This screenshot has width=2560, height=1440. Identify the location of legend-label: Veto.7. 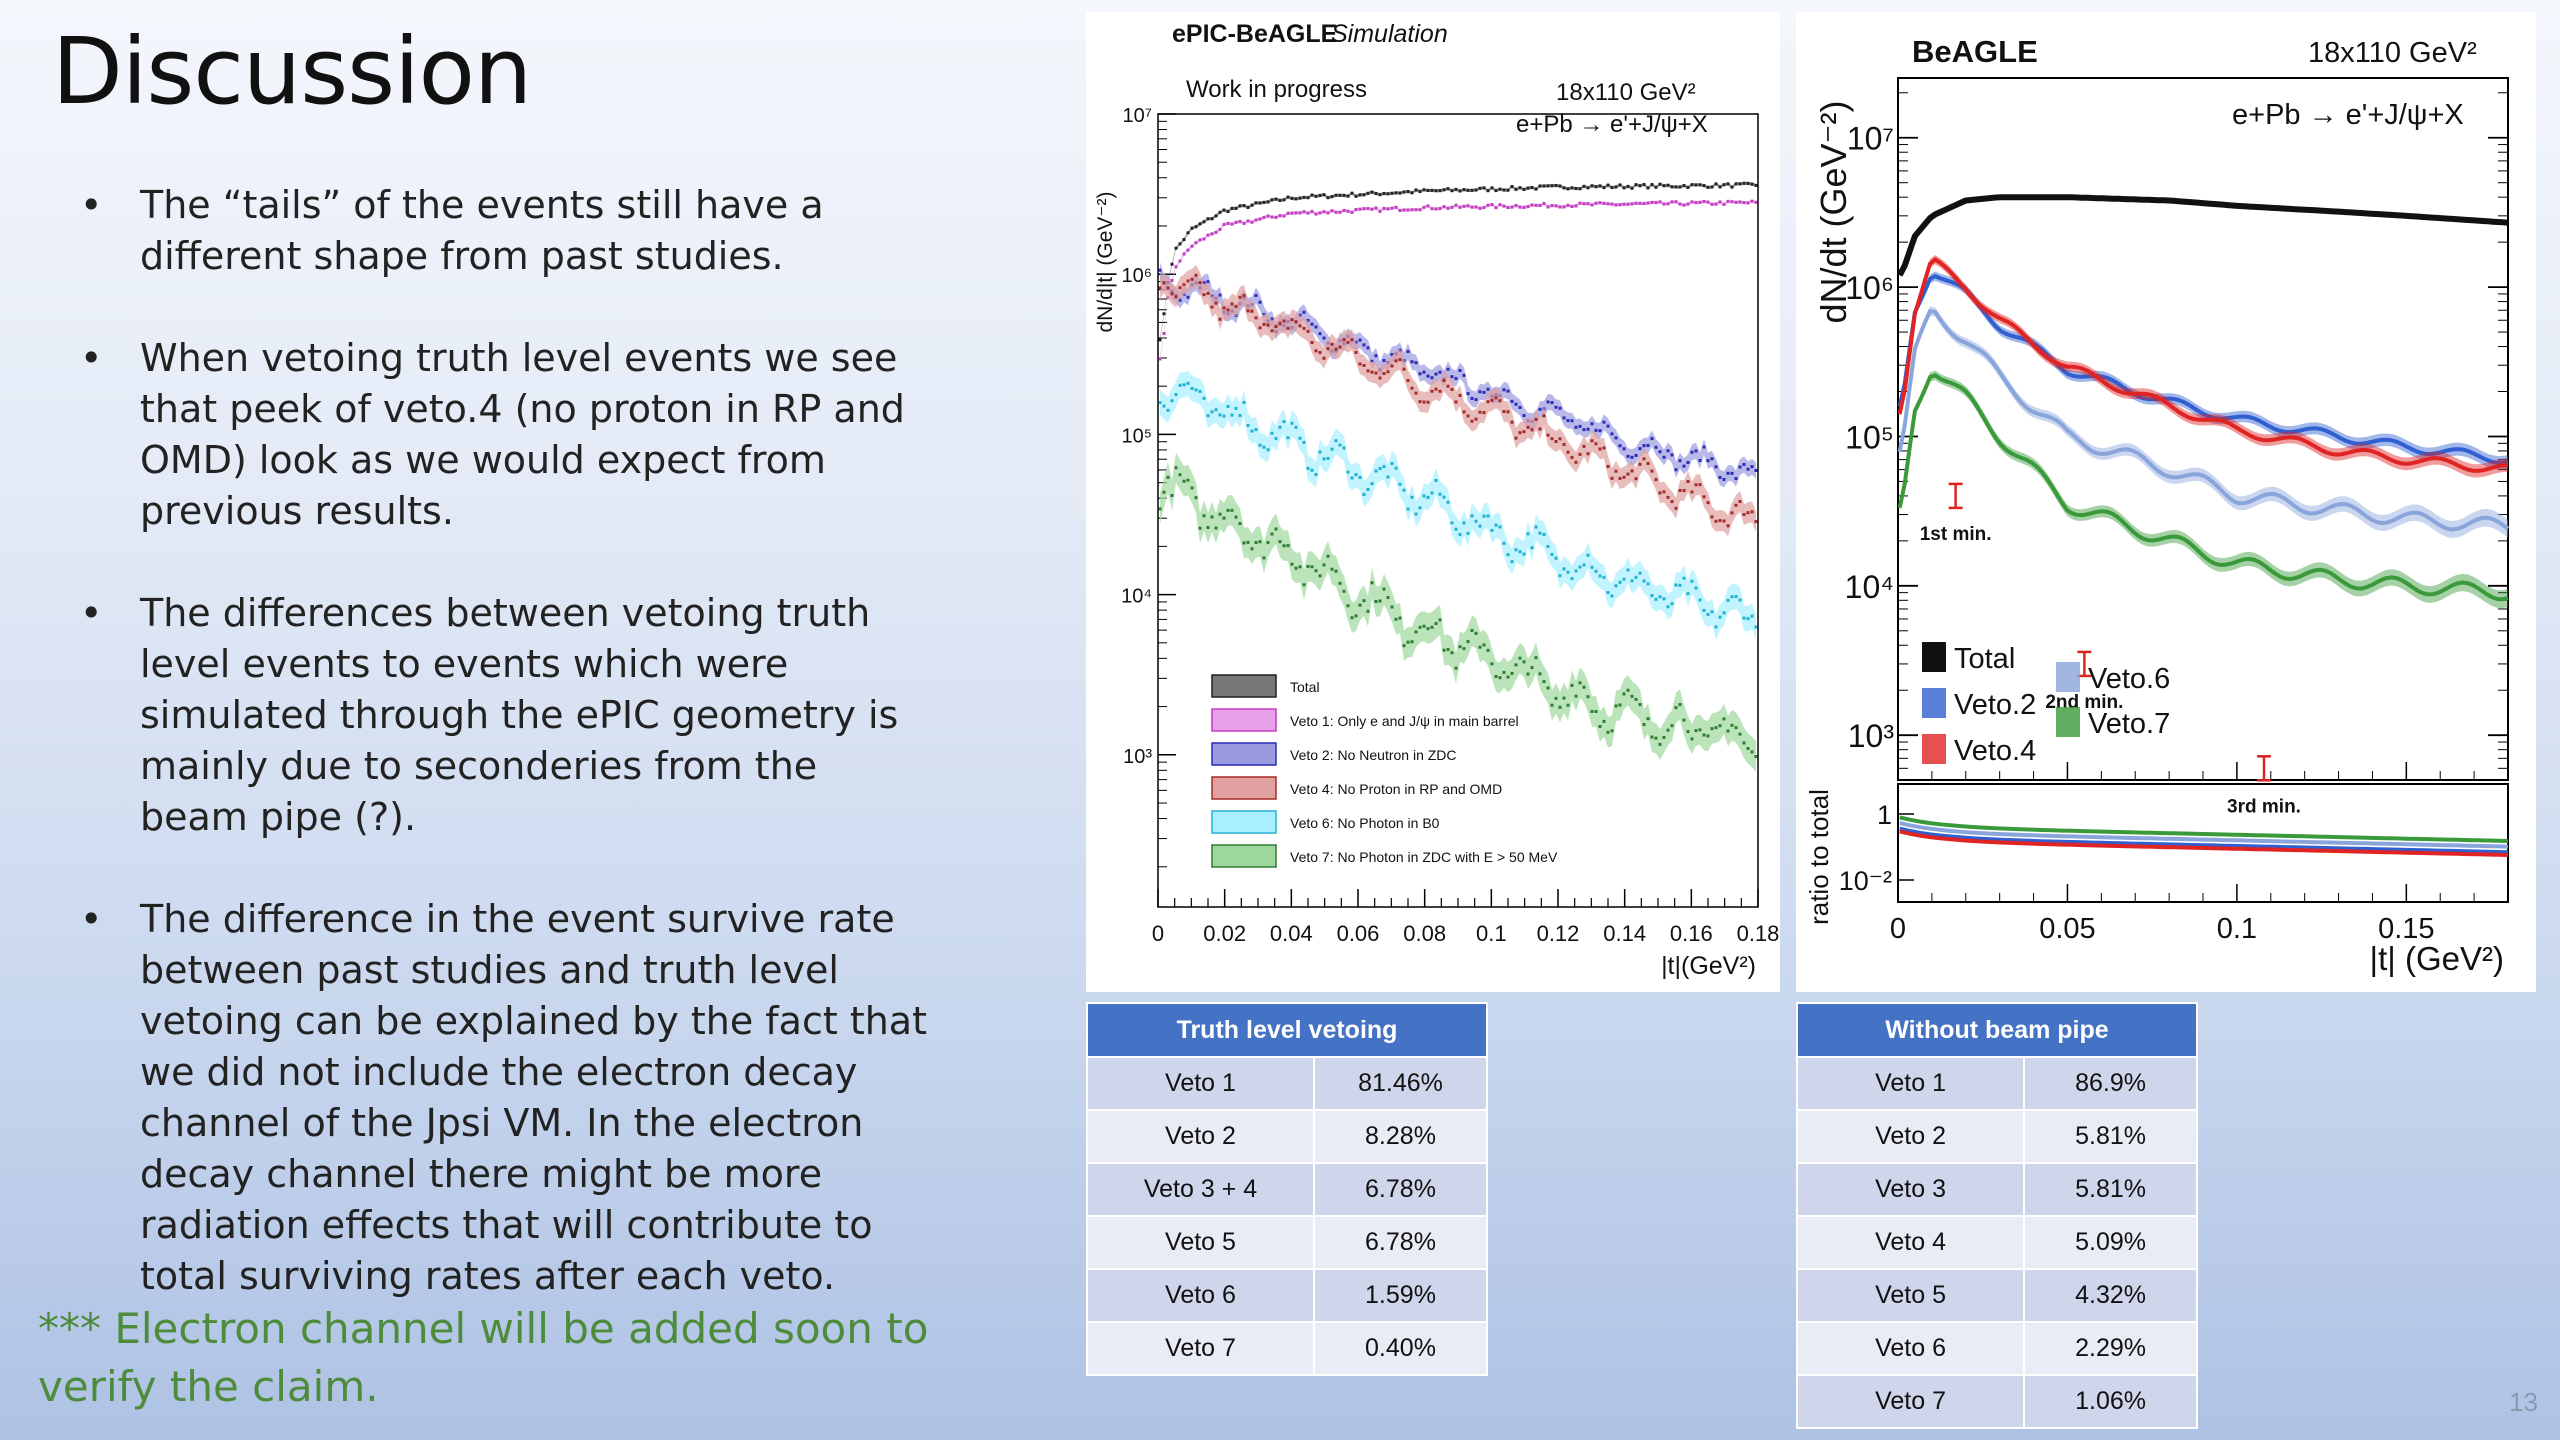
(2129, 724).